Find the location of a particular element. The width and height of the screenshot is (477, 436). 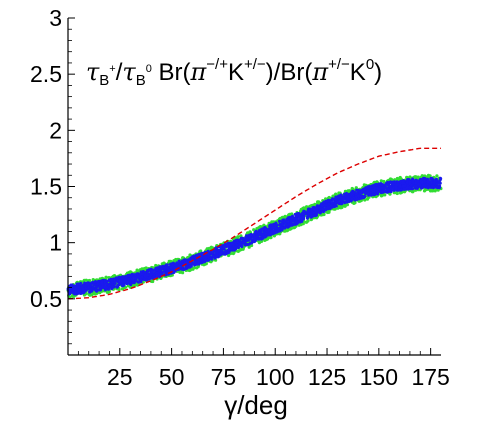

annotation-sub1: B is located at coordinates (104, 80).